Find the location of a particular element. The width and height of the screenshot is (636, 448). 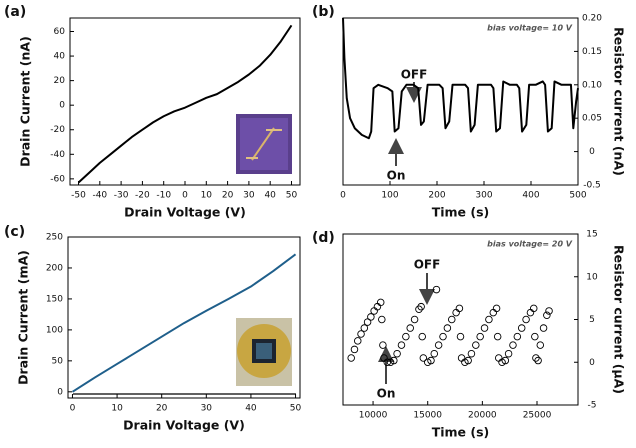

x-tick-label: 100 is located at coordinates (389, 196).